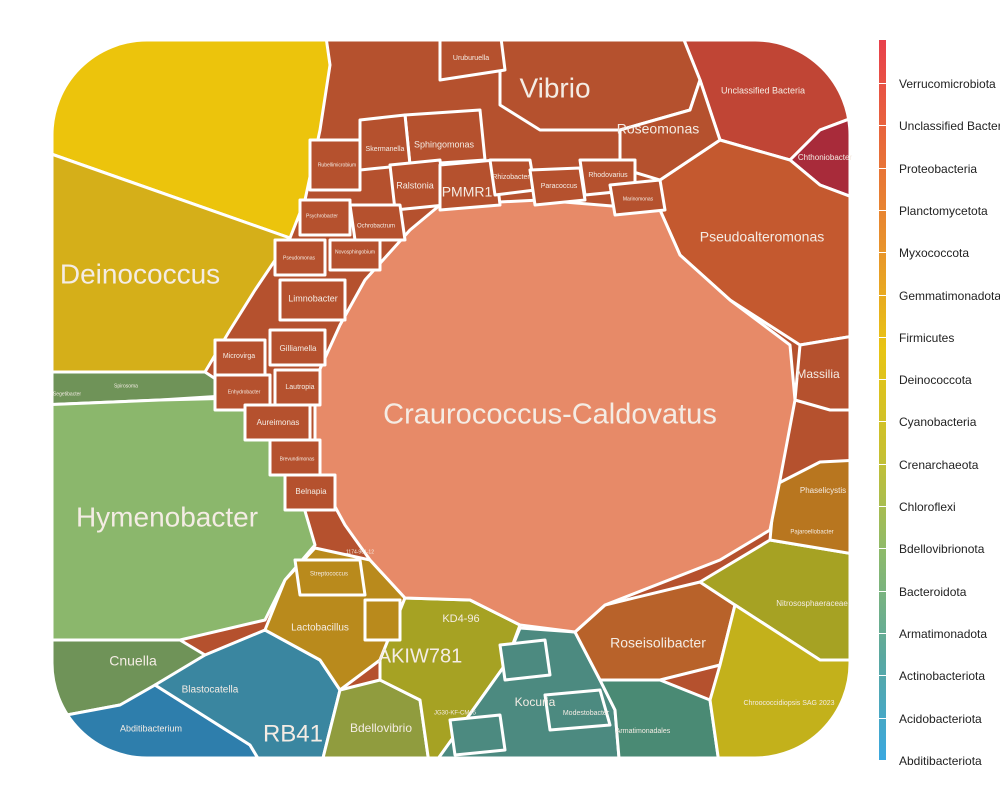 Image resolution: width=1000 pixels, height=800 pixels. I want to click on legend-item: Bdellovibrionota, so click(937, 549).